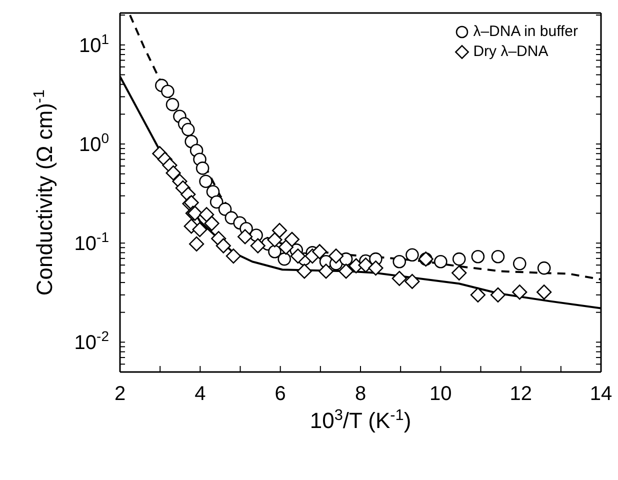 This screenshot has height=480, width=618. What do you see at coordinates (94, 143) in the screenshot?
I see `y-tick-label: 10$^{0}$` at bounding box center [94, 143].